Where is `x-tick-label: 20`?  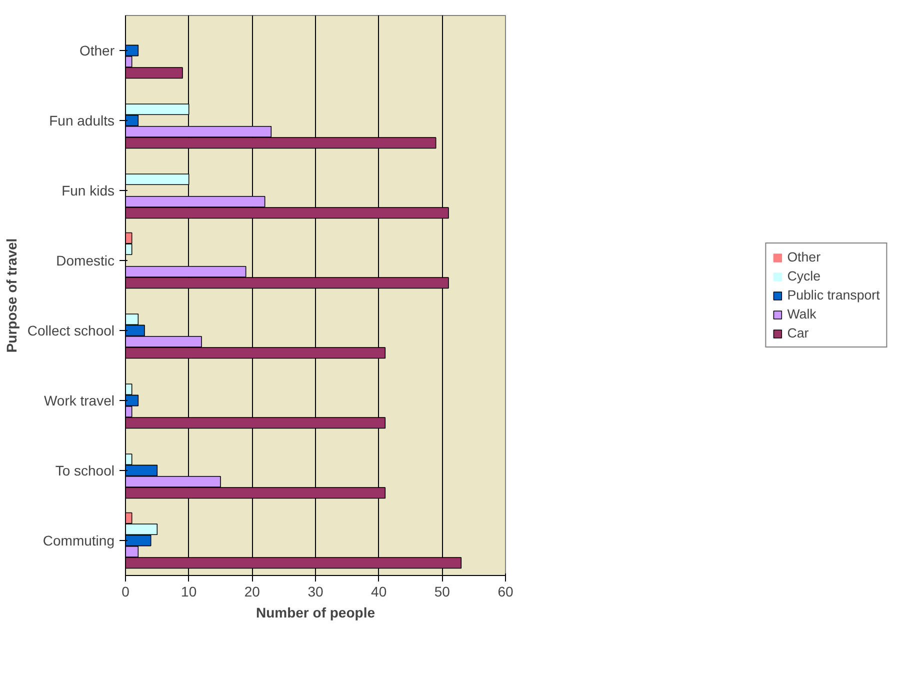
x-tick-label: 20 is located at coordinates (252, 592).